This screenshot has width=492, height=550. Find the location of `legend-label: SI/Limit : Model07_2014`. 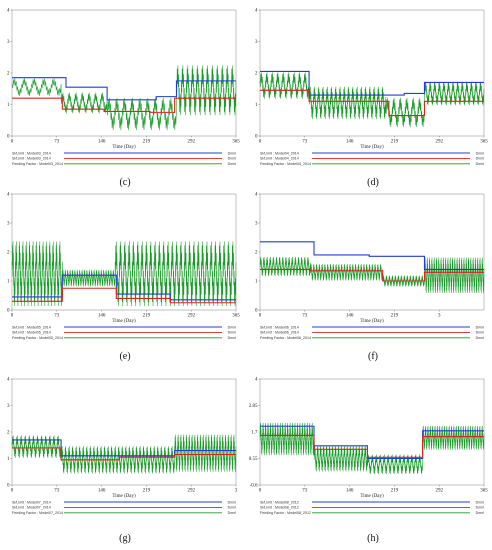

legend-label: SI/Limit : Model07_2014 is located at coordinates (31, 508).